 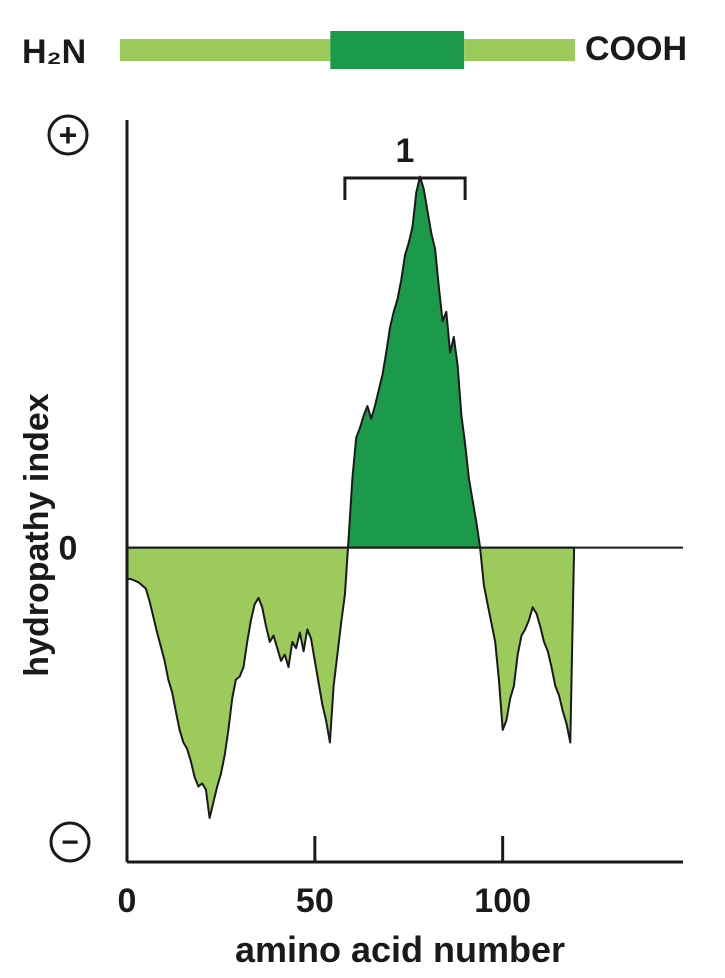 I want to click on minus-marker: −, so click(x=70, y=842).